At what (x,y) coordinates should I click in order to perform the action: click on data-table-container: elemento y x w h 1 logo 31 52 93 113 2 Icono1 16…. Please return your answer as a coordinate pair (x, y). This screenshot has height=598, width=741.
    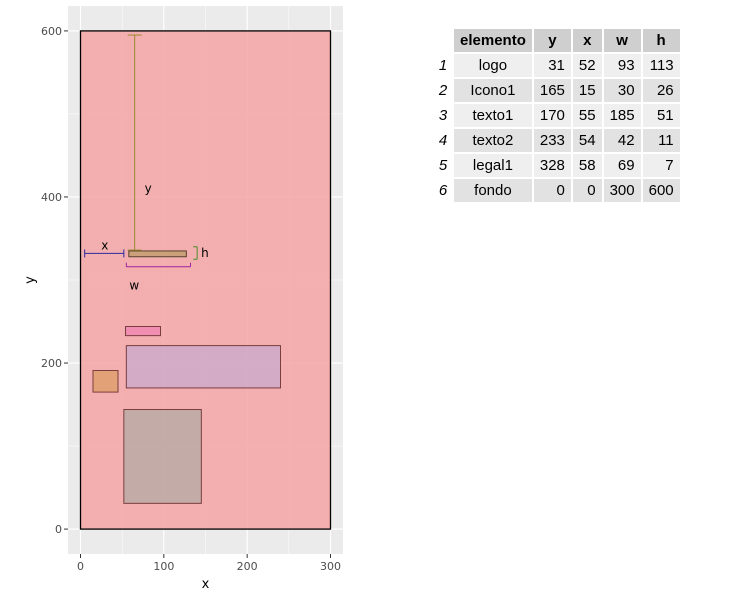
    Looking at the image, I should click on (557, 115).